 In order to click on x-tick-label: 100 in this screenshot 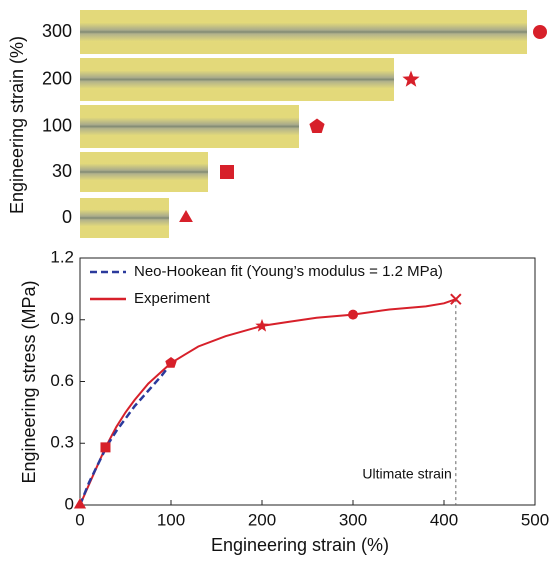, I will do `click(171, 519)`.